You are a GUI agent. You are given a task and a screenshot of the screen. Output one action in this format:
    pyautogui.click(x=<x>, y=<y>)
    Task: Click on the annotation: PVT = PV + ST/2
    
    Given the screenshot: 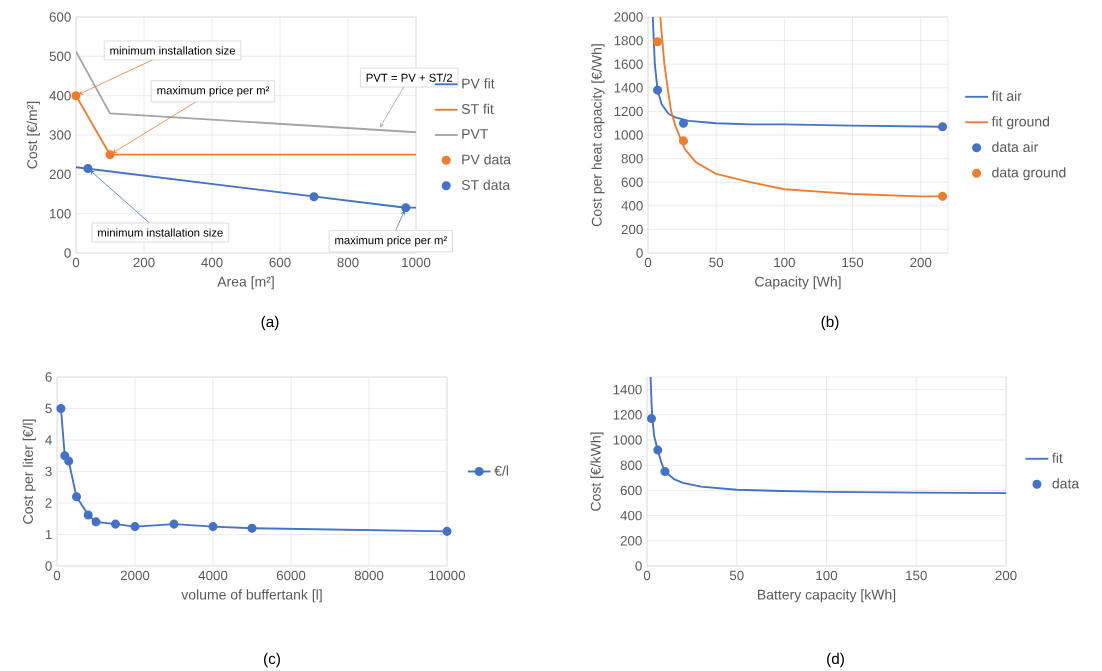 What is the action you would take?
    pyautogui.click(x=409, y=77)
    